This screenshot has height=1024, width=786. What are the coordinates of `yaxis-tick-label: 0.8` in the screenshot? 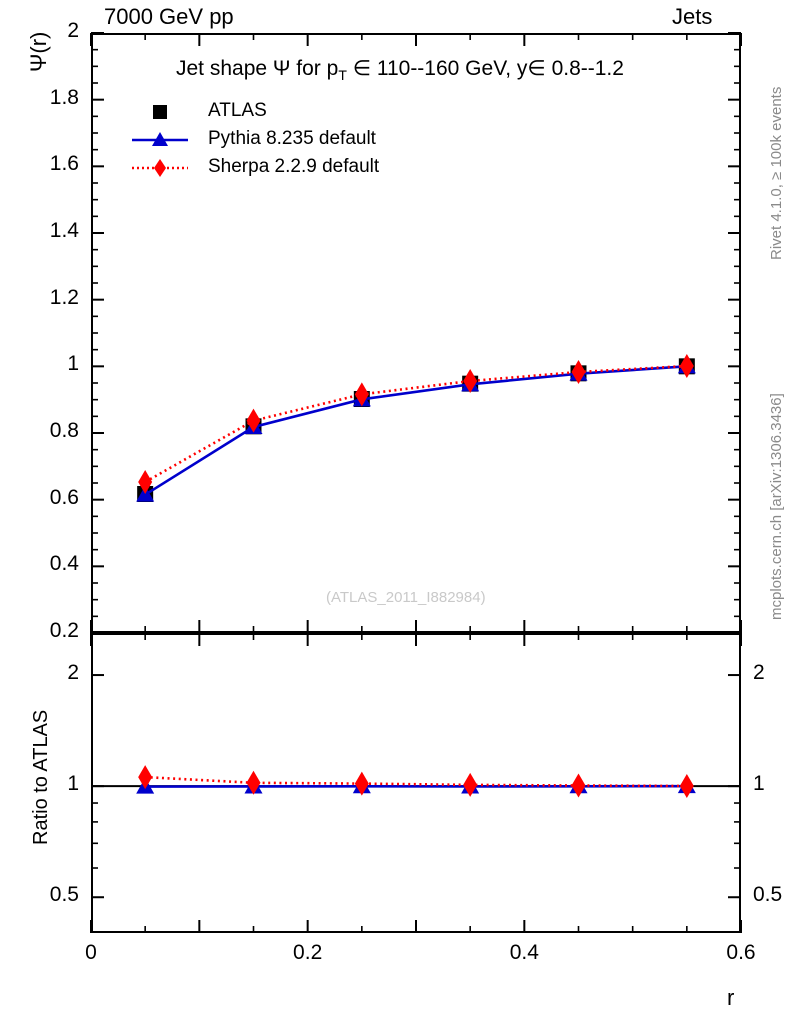 It's located at (64, 430).